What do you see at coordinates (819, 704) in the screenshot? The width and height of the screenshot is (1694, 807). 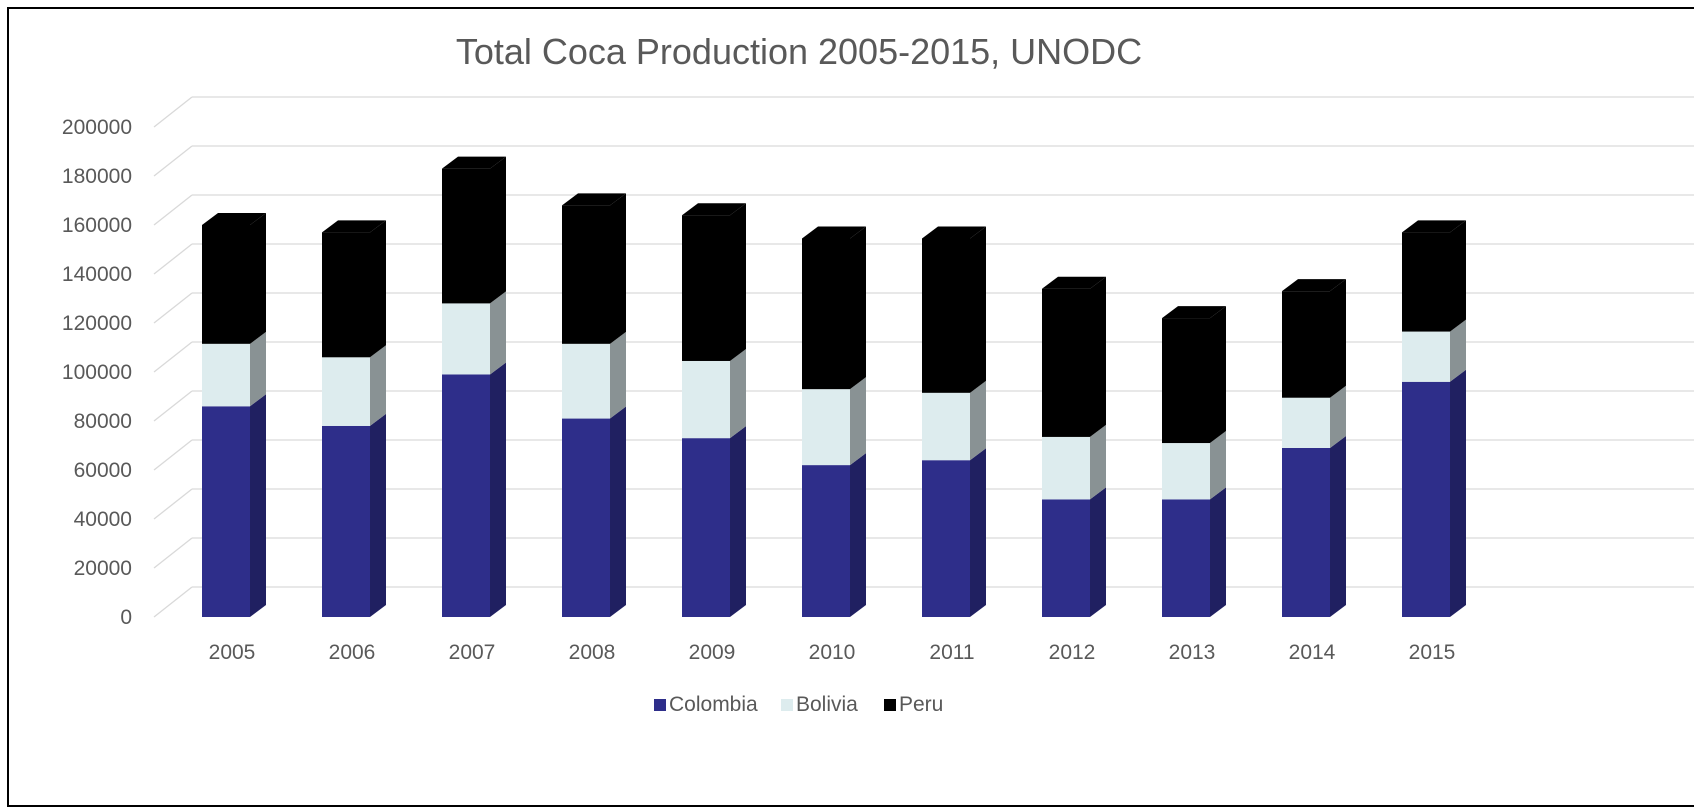 I see `legend-item-bolivia: Bolivia` at bounding box center [819, 704].